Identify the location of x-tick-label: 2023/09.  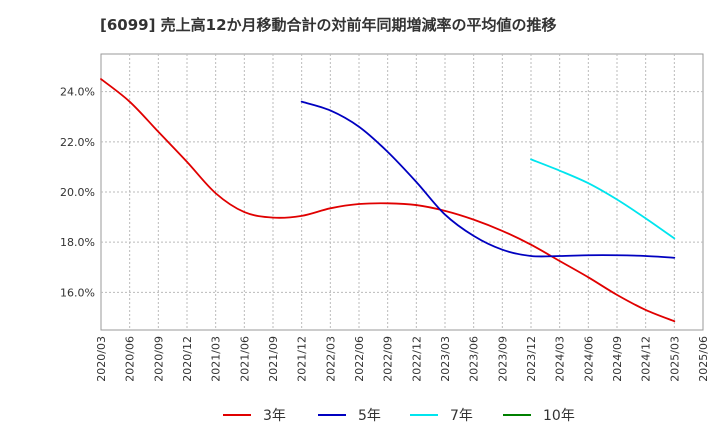
(502, 359).